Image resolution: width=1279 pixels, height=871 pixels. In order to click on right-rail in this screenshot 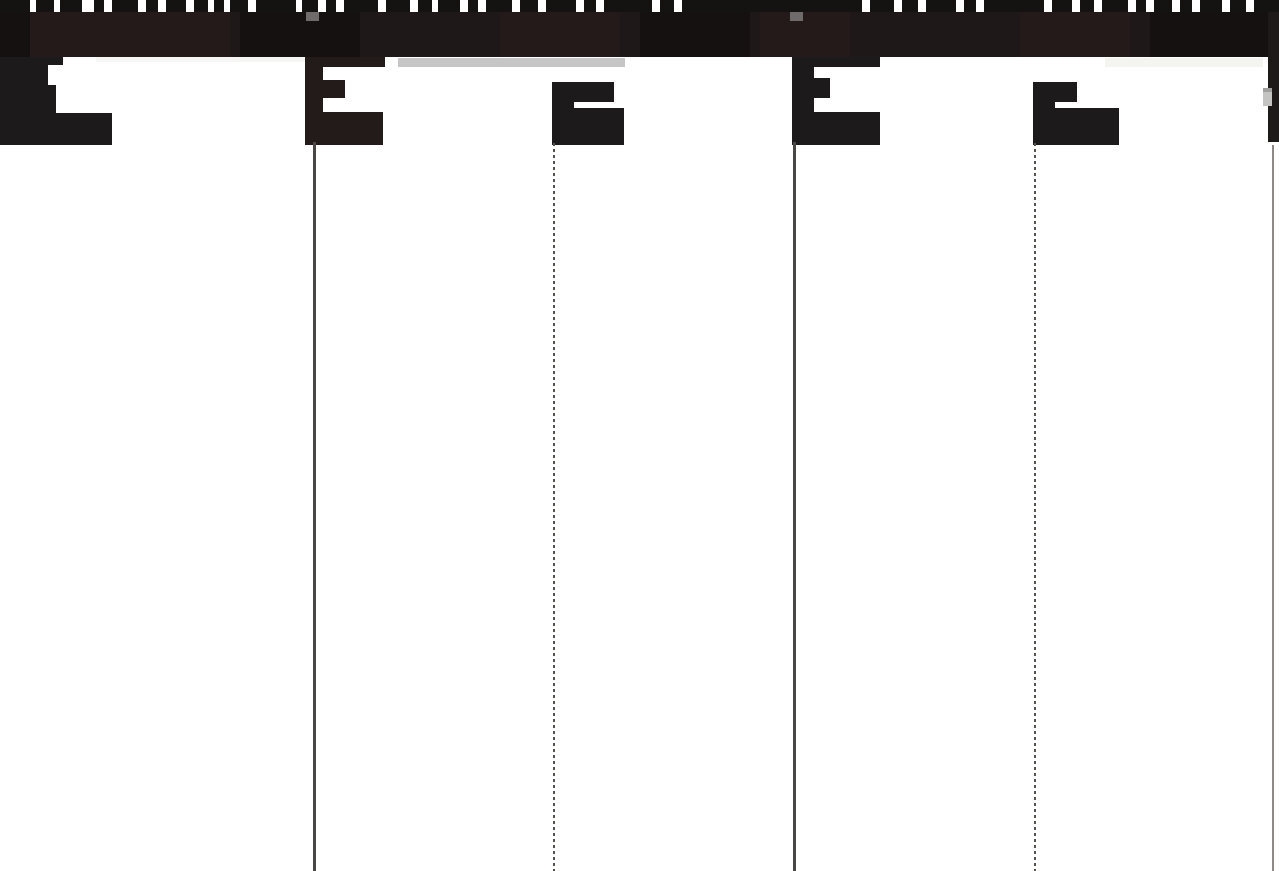, I will do `click(1273, 77)`.